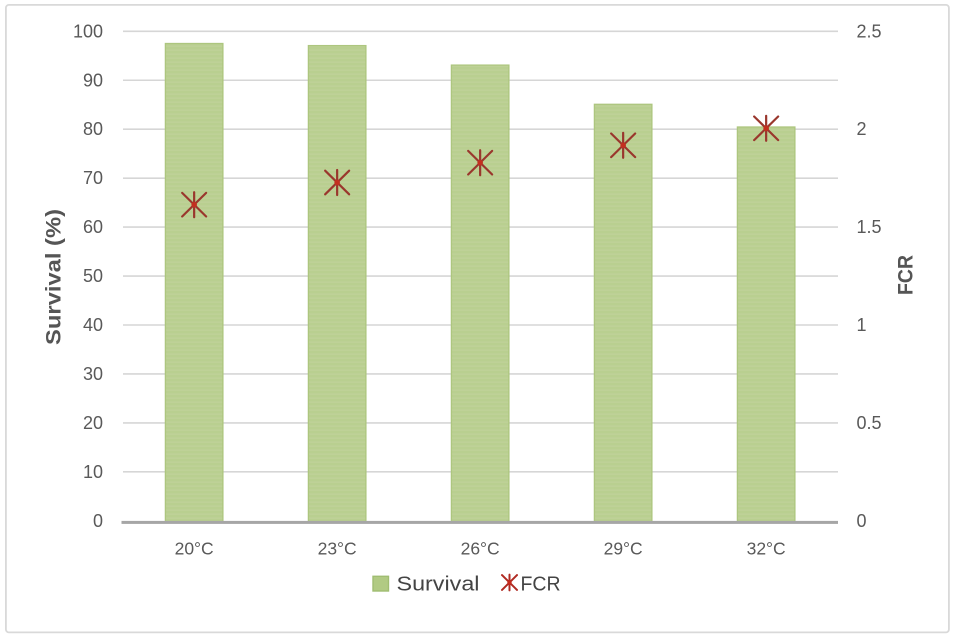 This screenshot has width=960, height=641. Describe the element at coordinates (869, 227) in the screenshot. I see `svg-text: 1.5` at that location.